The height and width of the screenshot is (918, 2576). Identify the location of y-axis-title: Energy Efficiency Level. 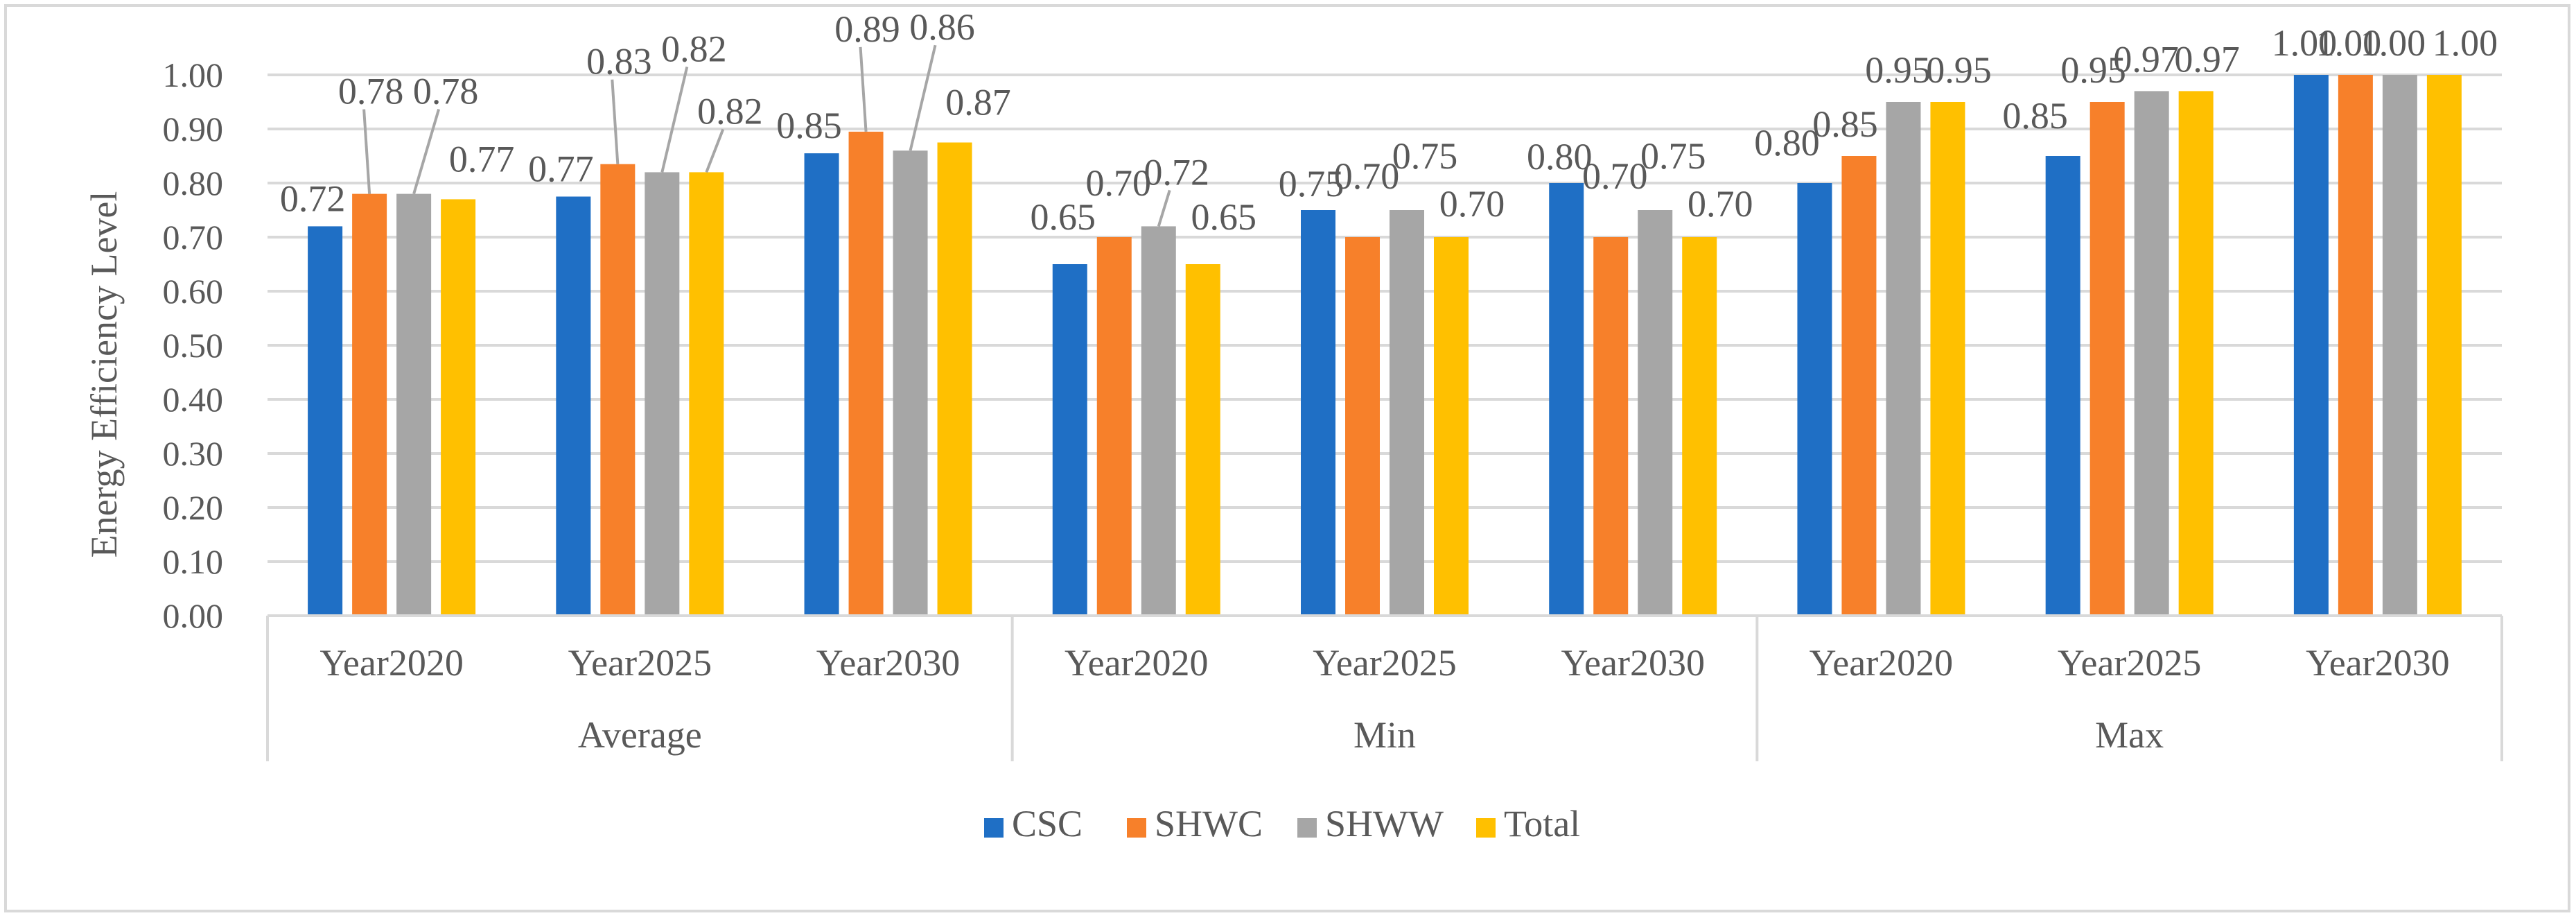
(104, 375).